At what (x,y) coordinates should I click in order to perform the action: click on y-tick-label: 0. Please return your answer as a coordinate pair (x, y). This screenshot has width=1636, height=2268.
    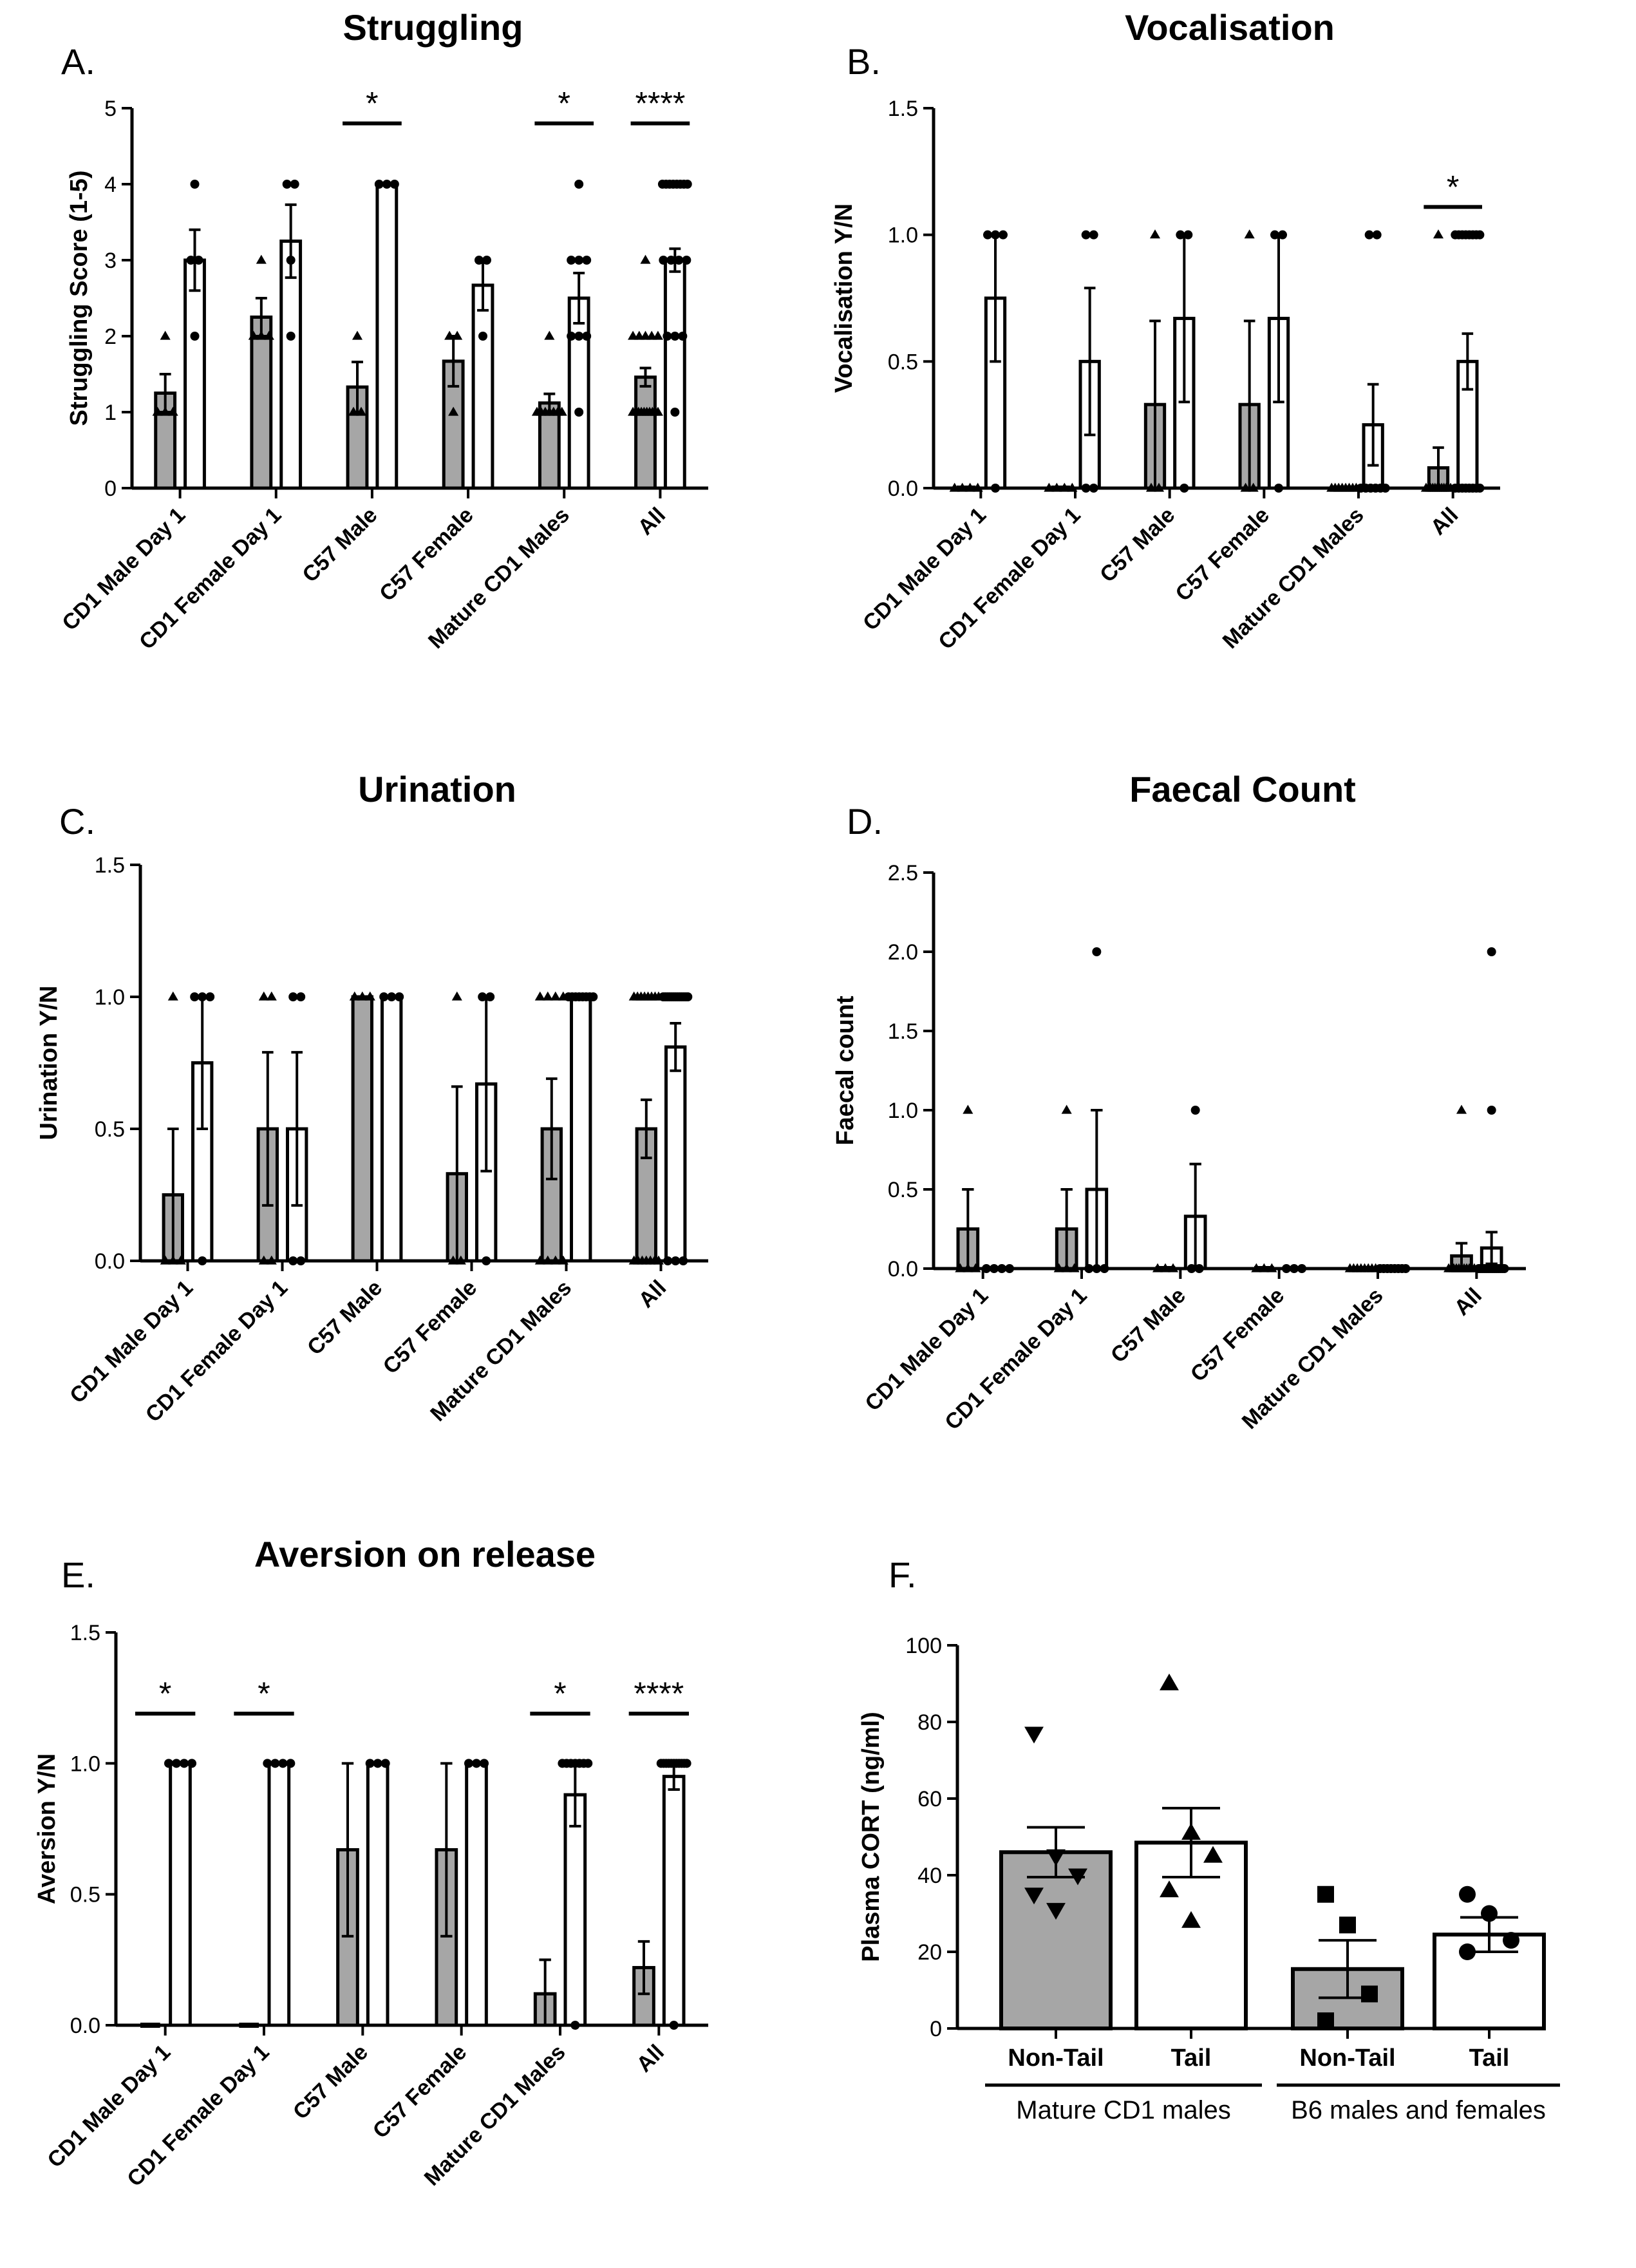
    Looking at the image, I should click on (110, 489).